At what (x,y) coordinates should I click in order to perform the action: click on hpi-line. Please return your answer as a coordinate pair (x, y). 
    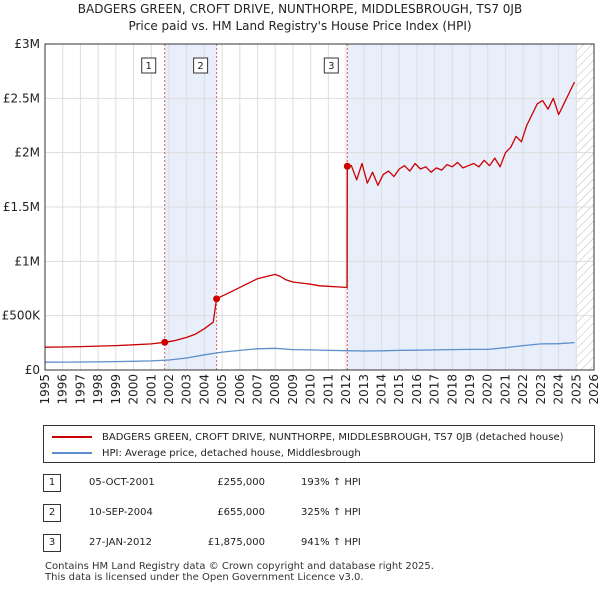
    Looking at the image, I should click on (309, 352).